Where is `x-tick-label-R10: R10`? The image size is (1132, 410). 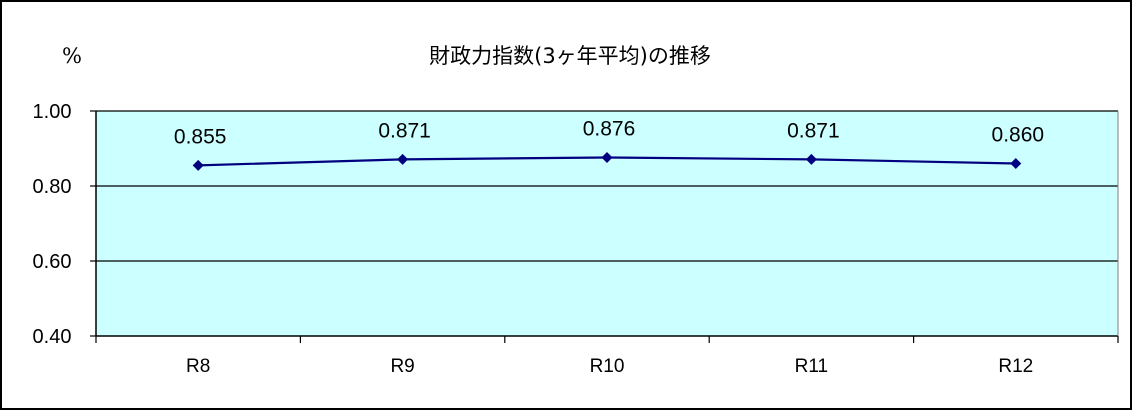
x-tick-label-R10: R10 is located at coordinates (607, 366).